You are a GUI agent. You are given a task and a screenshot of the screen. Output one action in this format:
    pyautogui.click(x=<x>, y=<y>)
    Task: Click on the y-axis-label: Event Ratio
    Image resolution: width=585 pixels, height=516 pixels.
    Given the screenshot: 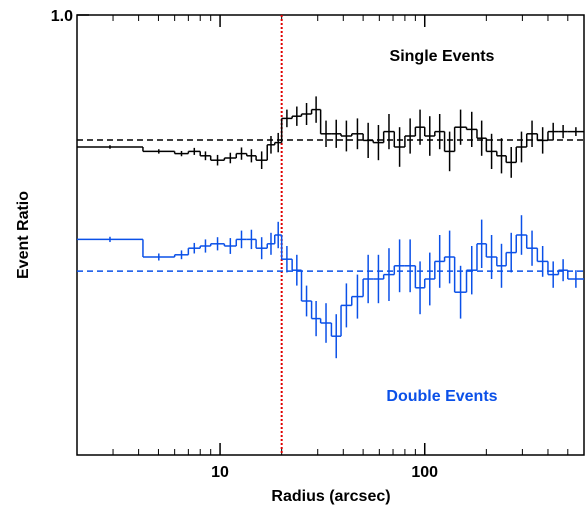 What is the action you would take?
    pyautogui.click(x=23, y=235)
    